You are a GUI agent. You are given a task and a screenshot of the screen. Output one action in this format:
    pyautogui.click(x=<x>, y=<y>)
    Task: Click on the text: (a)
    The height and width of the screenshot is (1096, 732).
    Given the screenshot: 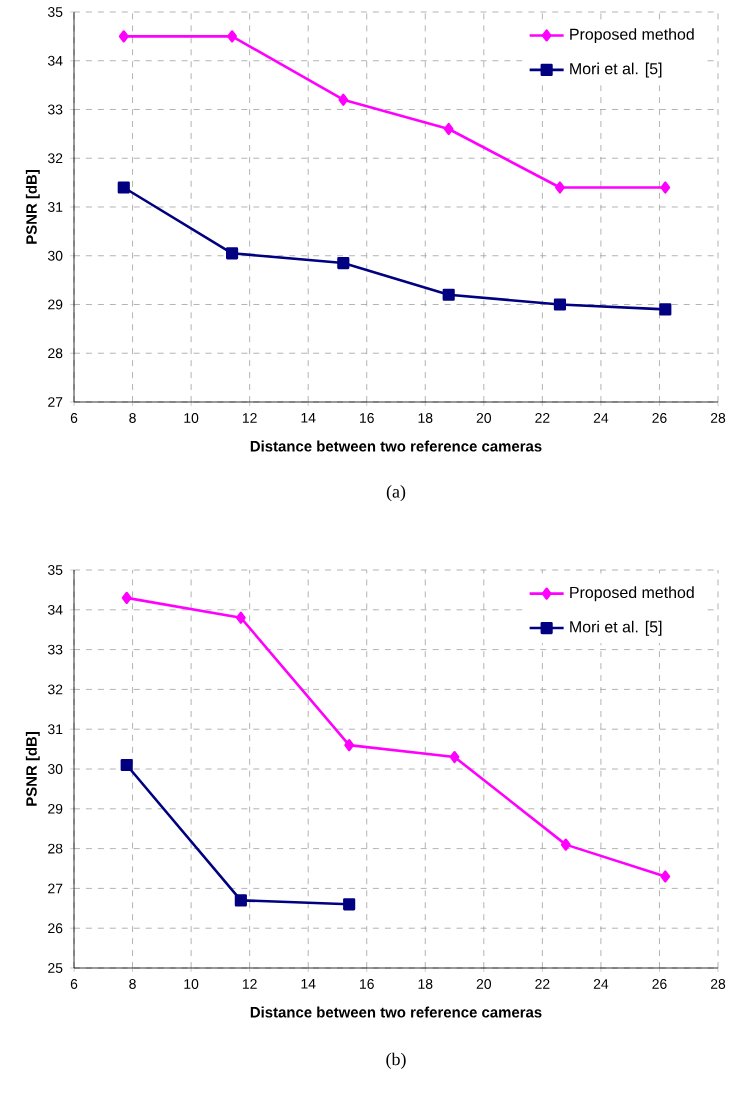 What is the action you would take?
    pyautogui.click(x=396, y=493)
    